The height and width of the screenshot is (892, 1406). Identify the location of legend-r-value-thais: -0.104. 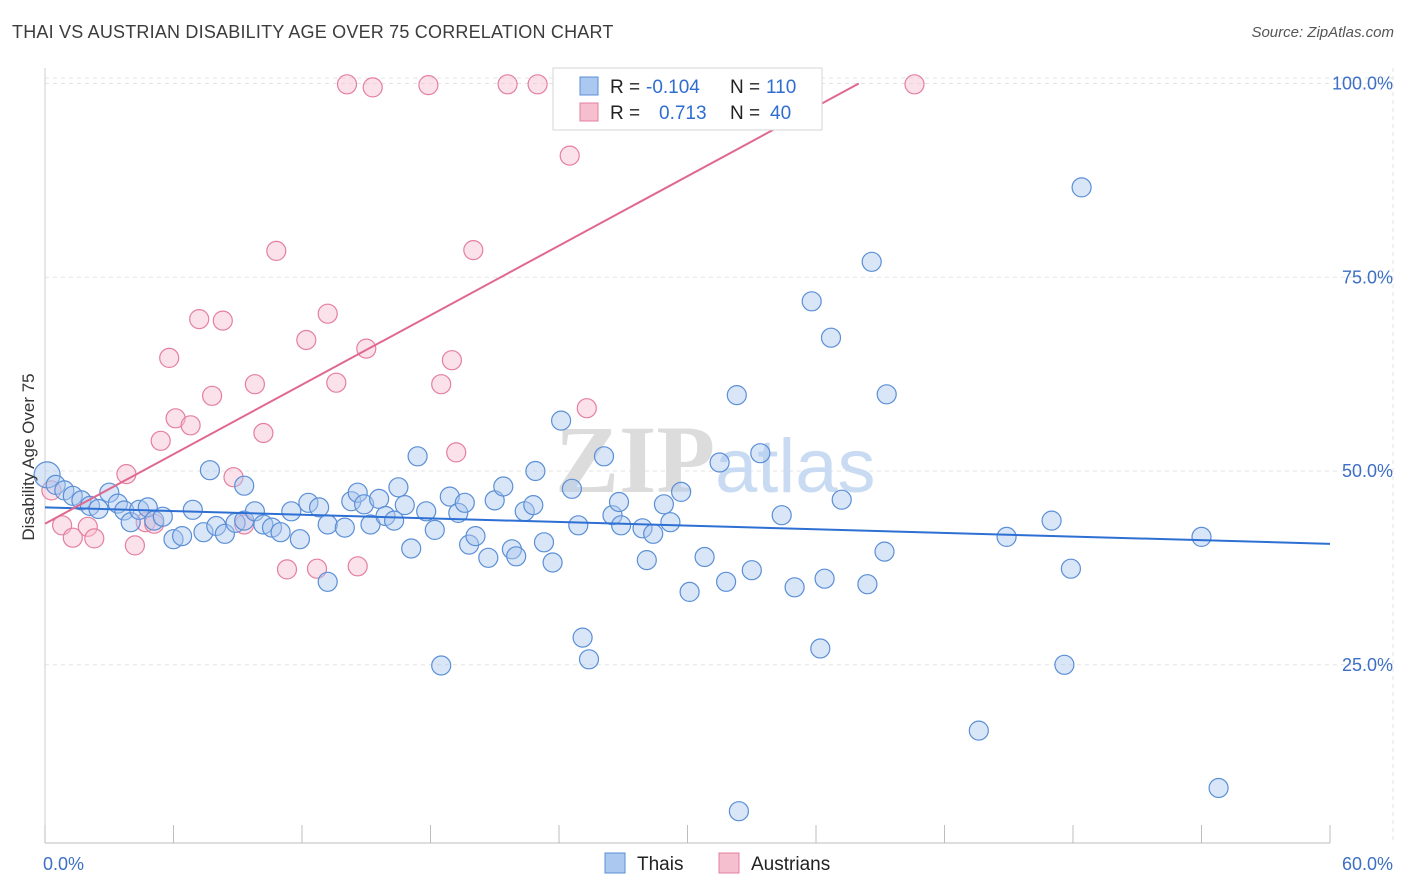
(673, 87).